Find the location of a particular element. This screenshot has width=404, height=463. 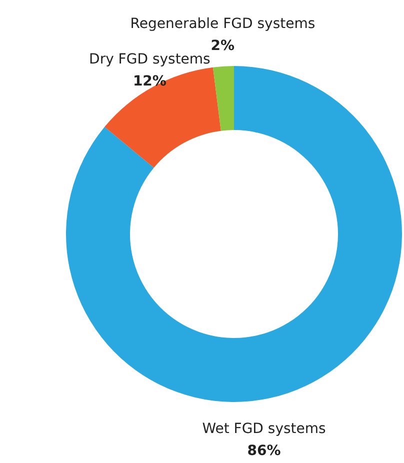

data-label: 86% is located at coordinates (264, 451).